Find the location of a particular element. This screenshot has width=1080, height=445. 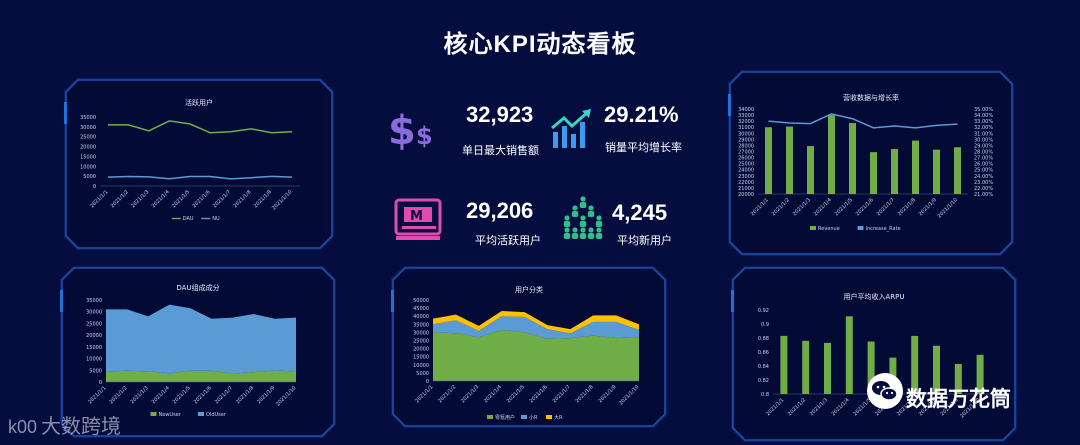

chart-title: 营收数据与增长率 is located at coordinates (871, 97).